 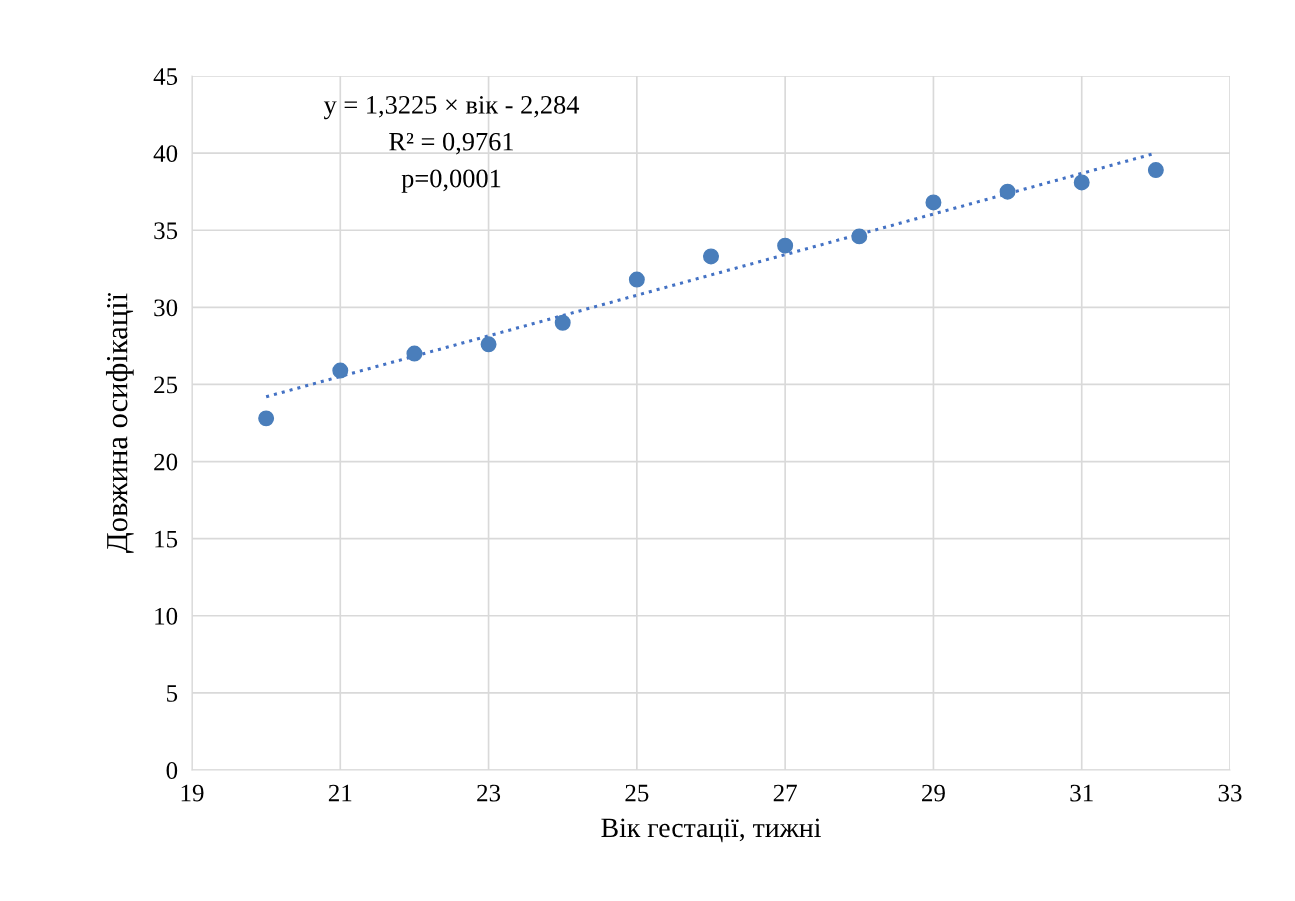 What do you see at coordinates (172, 693) in the screenshot?
I see `y-tick-label: 5` at bounding box center [172, 693].